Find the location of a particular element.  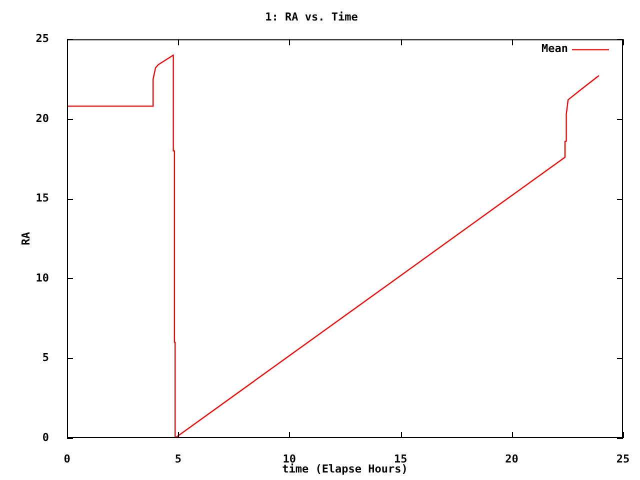

y-tick-label: 20 is located at coordinates (42, 118).